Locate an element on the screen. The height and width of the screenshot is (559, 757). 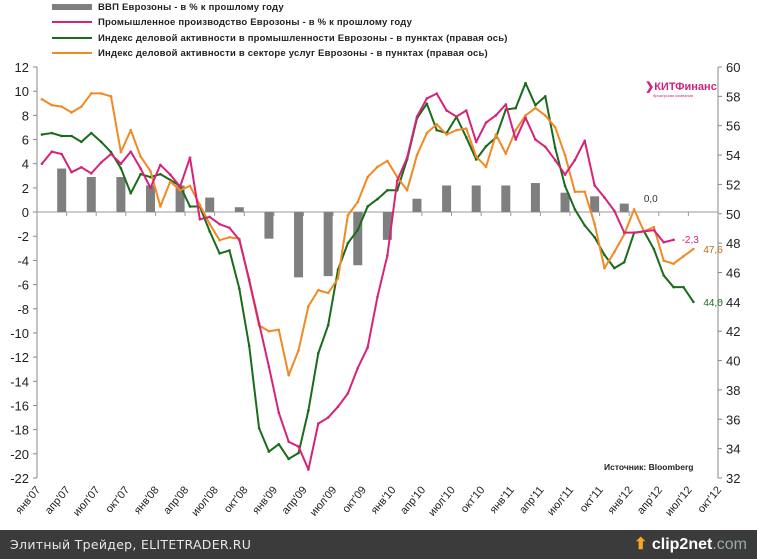
left-axis-tick-label: -2 is located at coordinates (23, 236).